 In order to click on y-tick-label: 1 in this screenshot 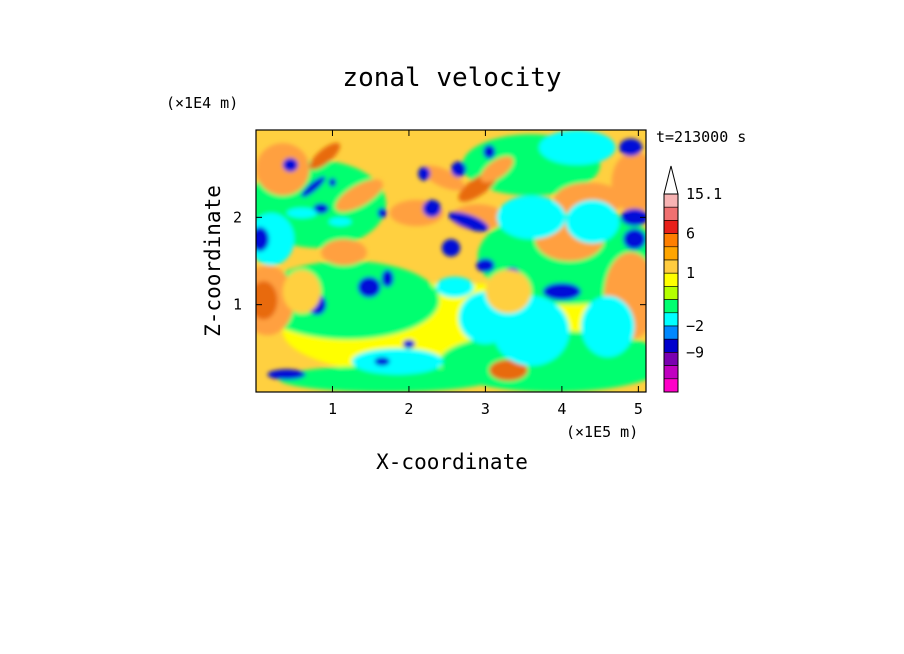, I will do `click(237, 305)`.